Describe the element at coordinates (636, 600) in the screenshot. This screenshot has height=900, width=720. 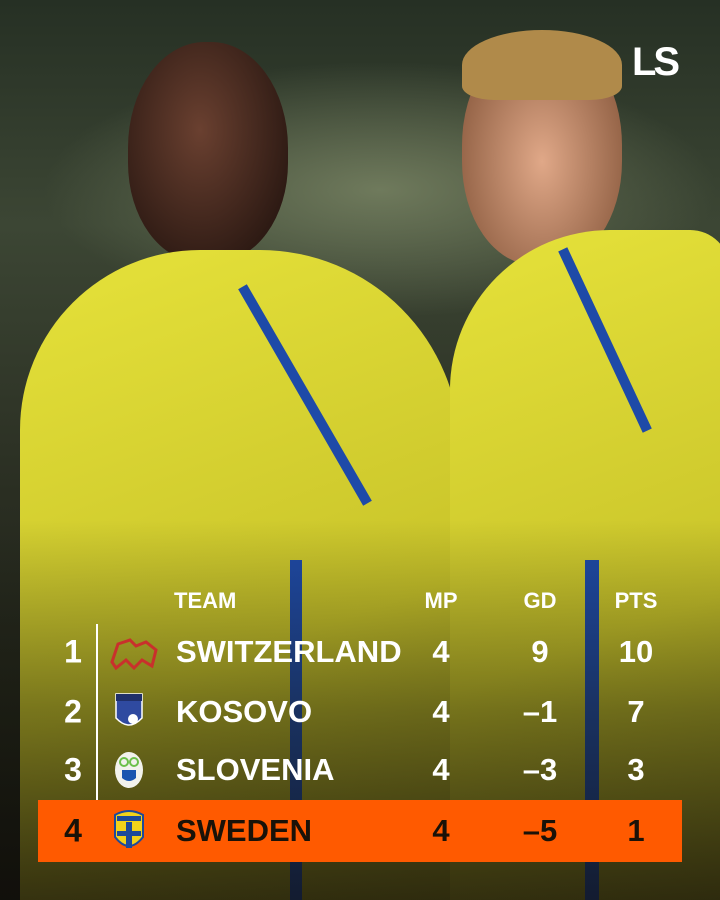
I see `header-pts: PTS` at that location.